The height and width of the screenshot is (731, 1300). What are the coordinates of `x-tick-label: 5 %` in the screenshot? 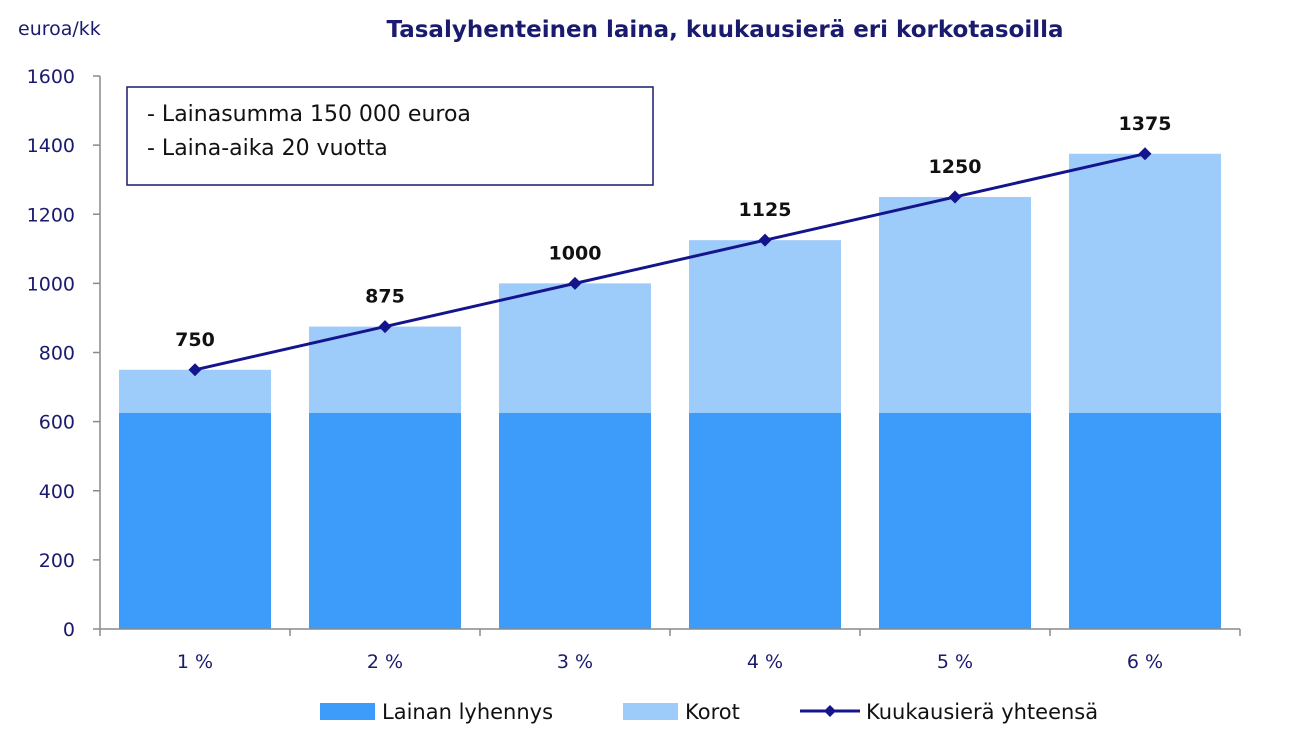 It's located at (955, 662).